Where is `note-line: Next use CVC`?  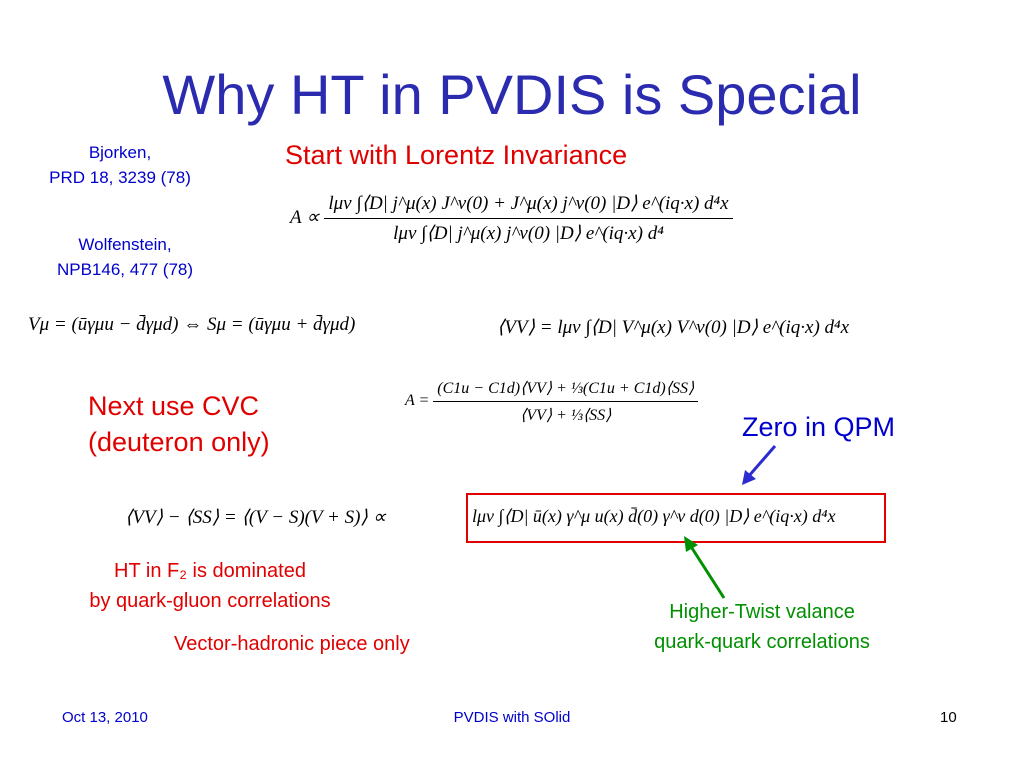
note-line: Next use CVC is located at coordinates (174, 406).